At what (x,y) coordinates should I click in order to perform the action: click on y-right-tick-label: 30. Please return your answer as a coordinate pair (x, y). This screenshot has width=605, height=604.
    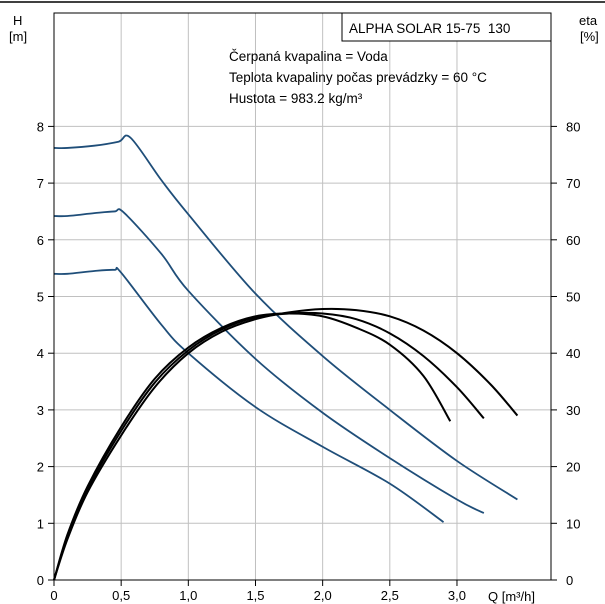
    Looking at the image, I should click on (573, 410).